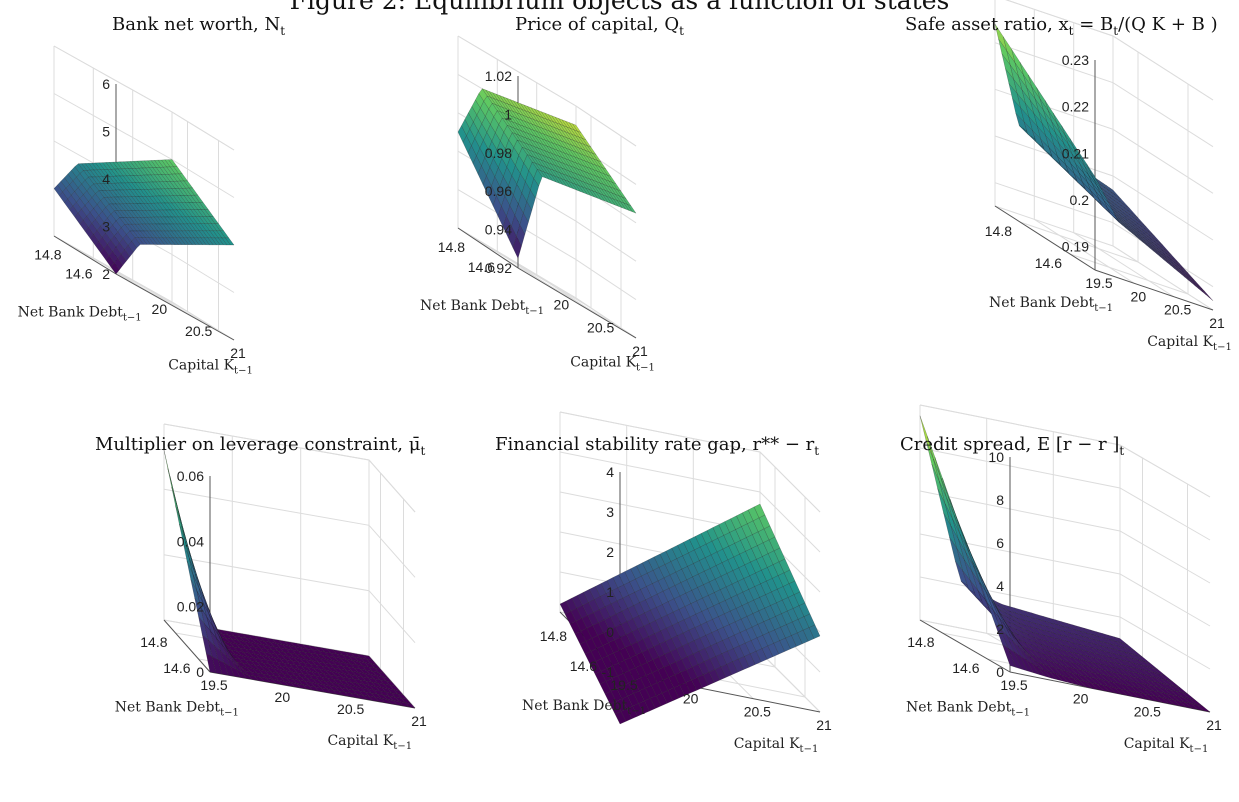 Image resolution: width=1239 pixels, height=802 pixels. I want to click on panel-title-rest: = B, so click(1094, 24).